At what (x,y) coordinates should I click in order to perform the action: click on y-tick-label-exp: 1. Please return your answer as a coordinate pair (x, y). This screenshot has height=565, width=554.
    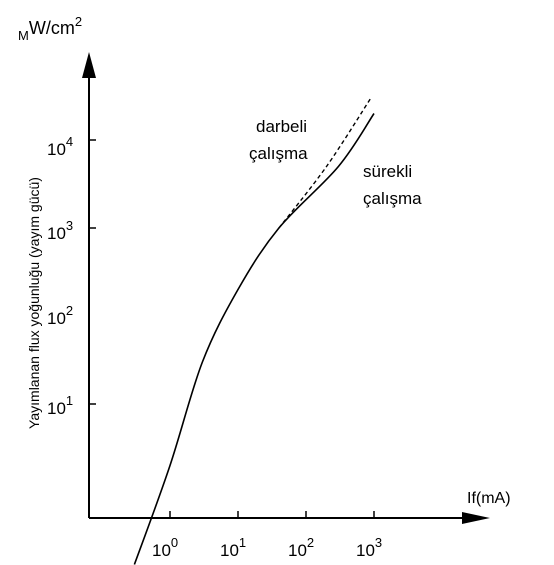
    Looking at the image, I should click on (69, 400).